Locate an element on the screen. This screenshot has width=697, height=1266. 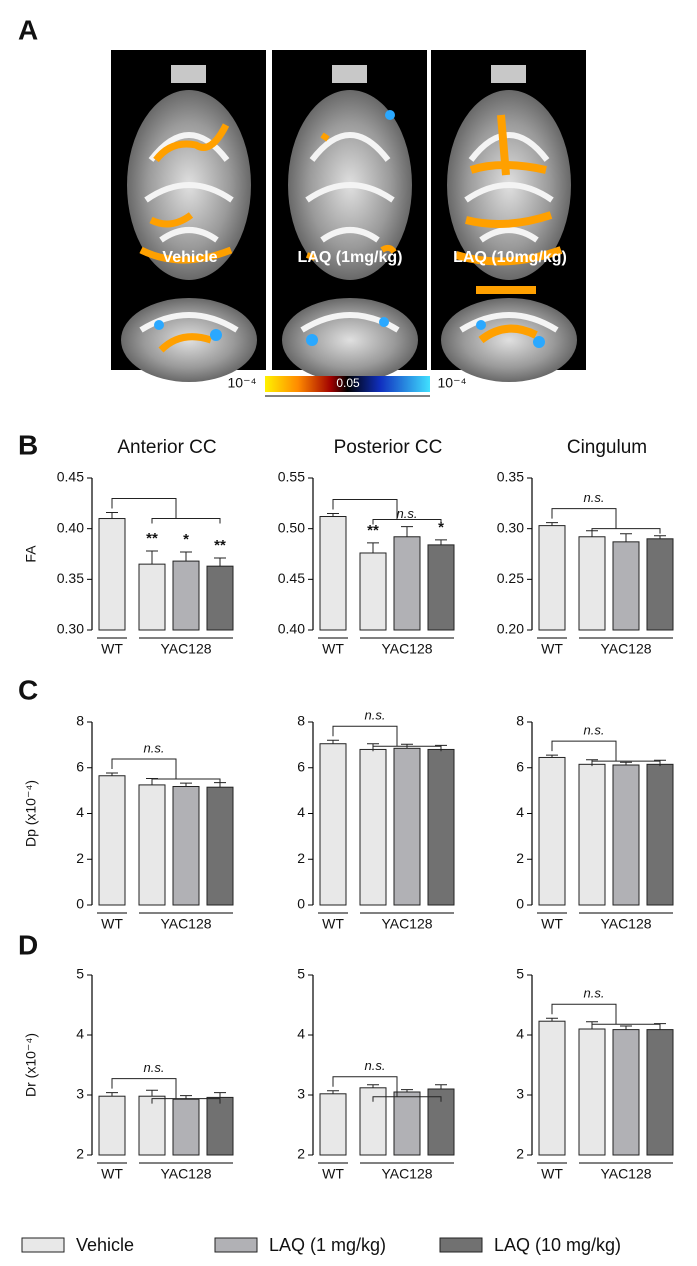
chart-title: Cingulum is located at coordinates (607, 447).